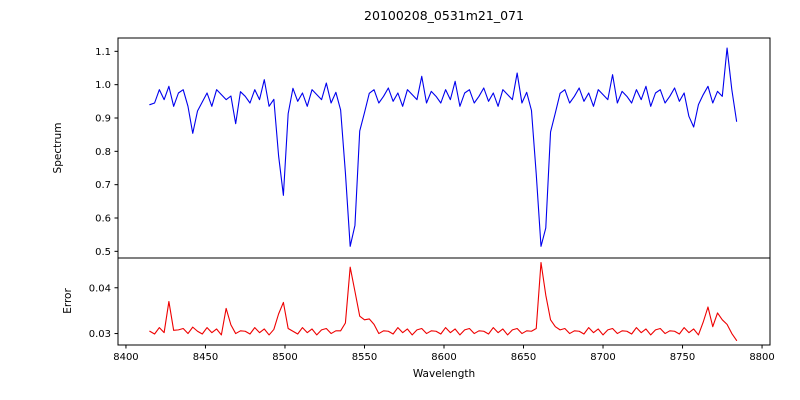 This screenshot has width=800, height=400. I want to click on y-tick-label: 0.5, so click(103, 252).